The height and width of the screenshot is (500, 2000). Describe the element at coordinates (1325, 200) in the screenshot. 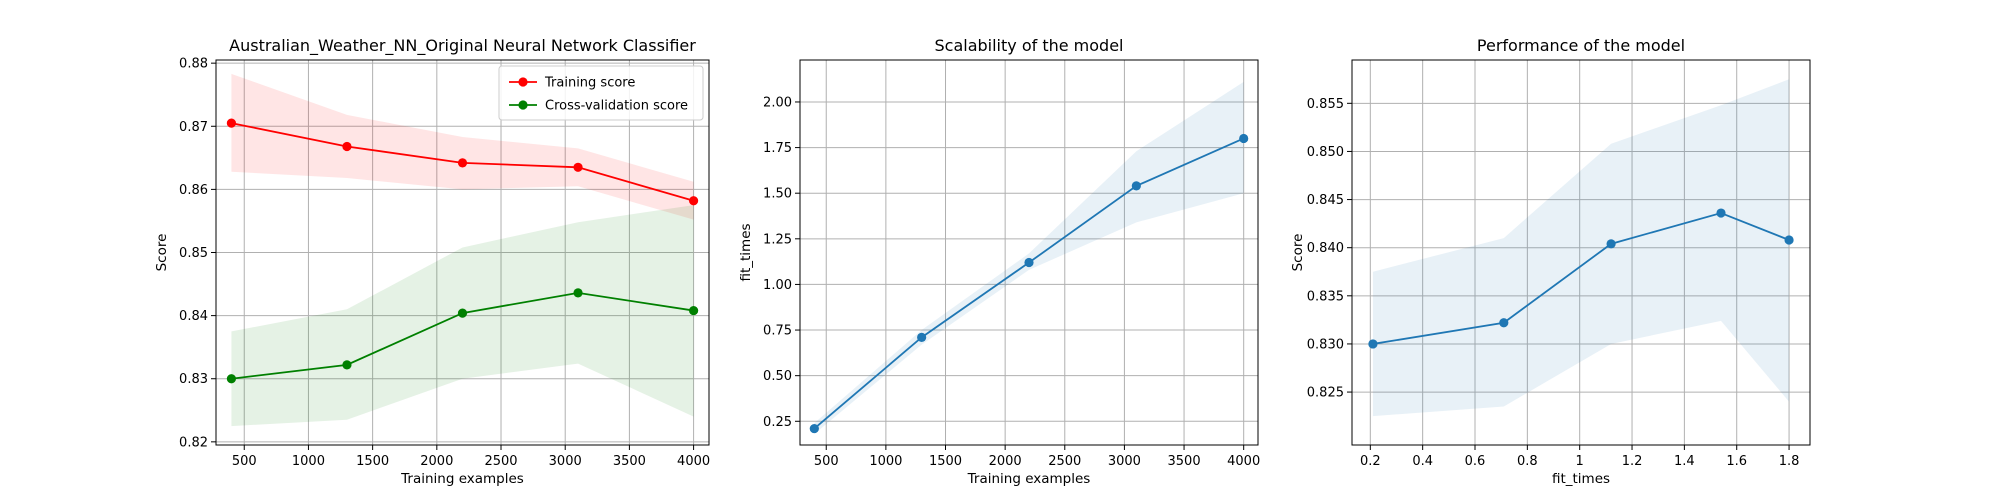

I see `y-tick-label: 0.845` at that location.